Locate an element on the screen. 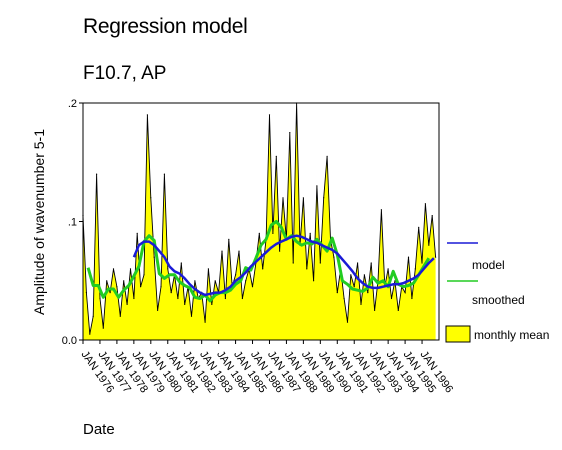  legend-monthly-mean-swatch is located at coordinates (458, 334).